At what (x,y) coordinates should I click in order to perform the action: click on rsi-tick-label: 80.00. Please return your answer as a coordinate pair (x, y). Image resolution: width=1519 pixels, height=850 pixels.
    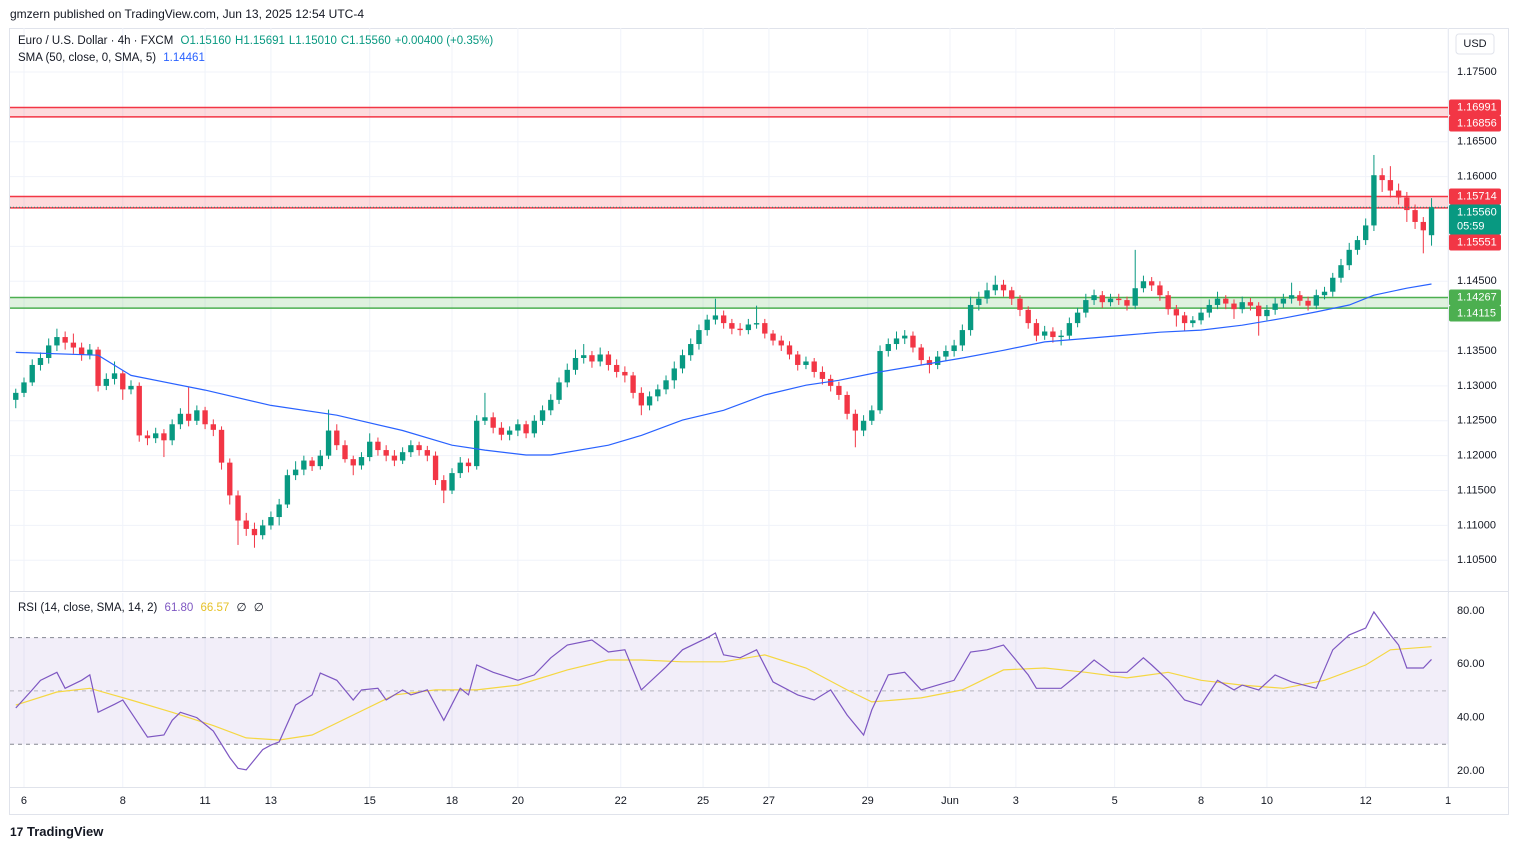
    Looking at the image, I should click on (1471, 611).